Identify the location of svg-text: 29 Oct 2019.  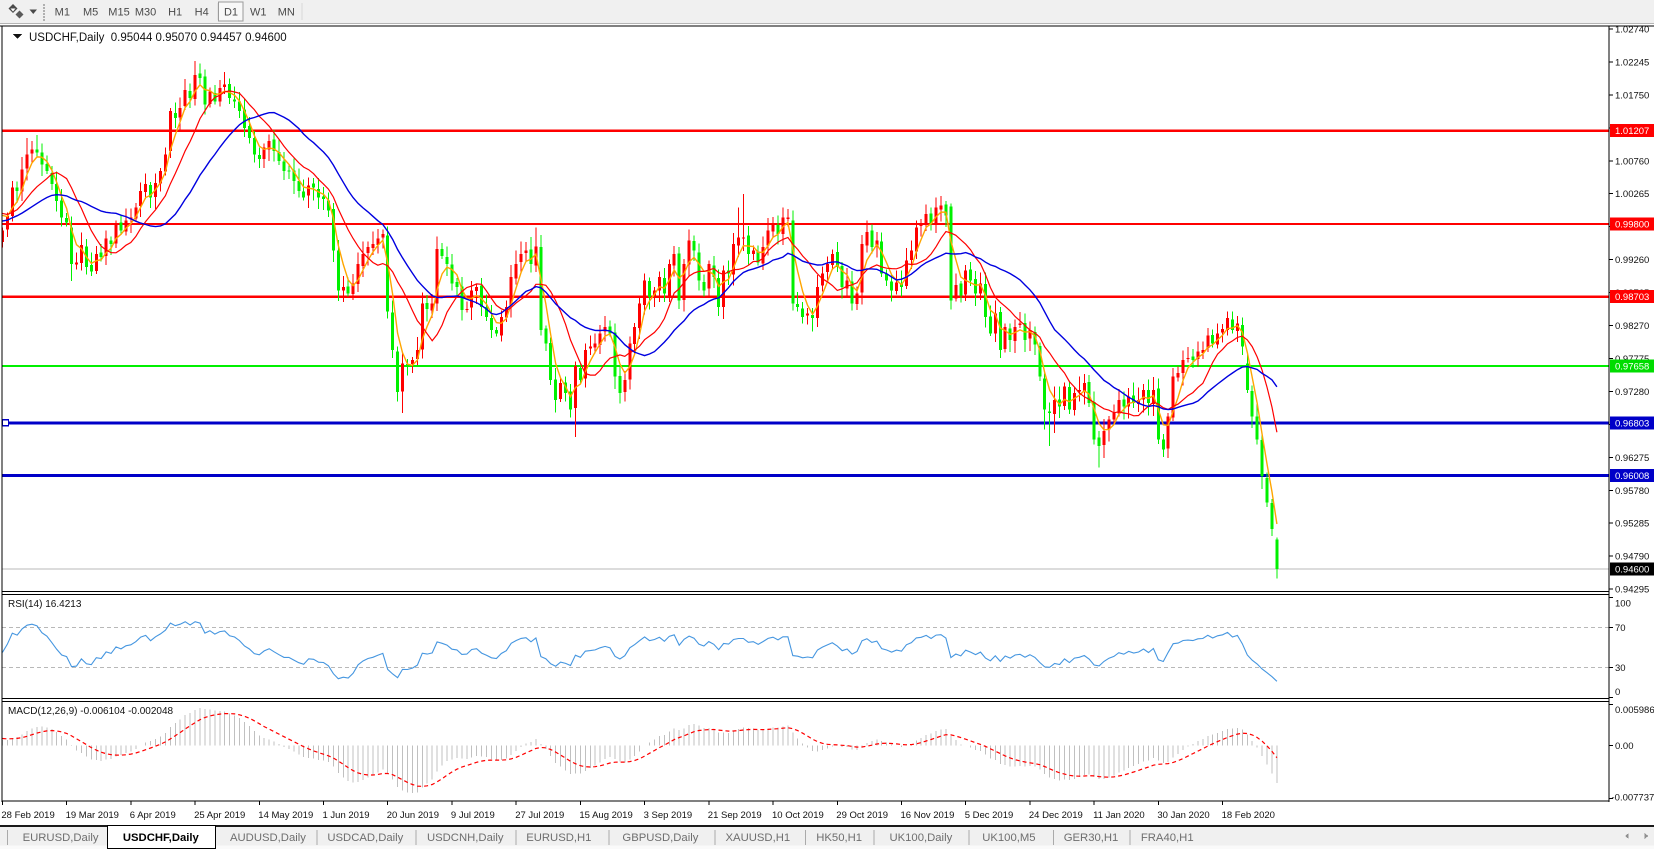
(862, 815).